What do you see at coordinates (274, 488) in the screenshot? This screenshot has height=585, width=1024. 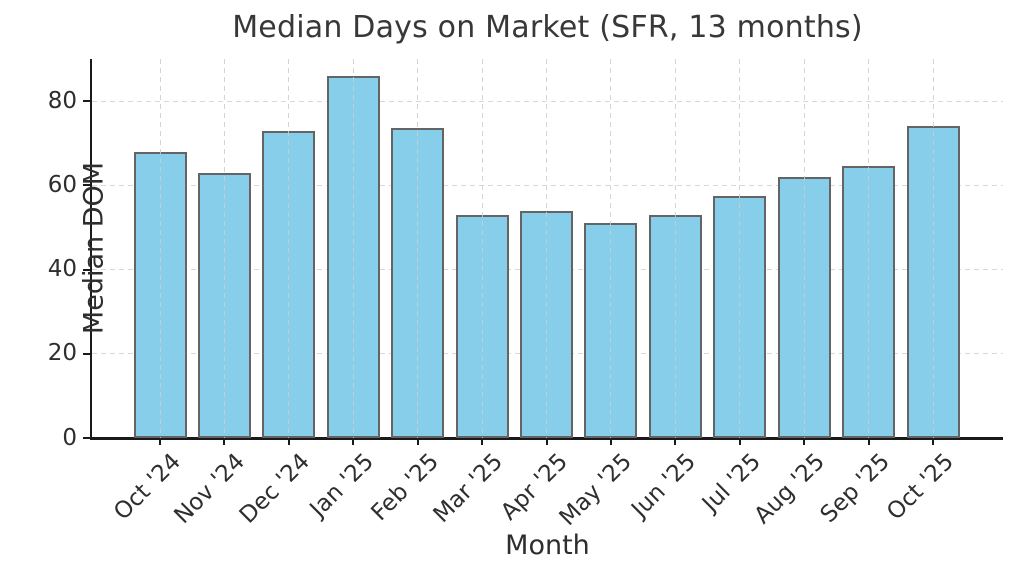 I see `x-tick-label: Dec '24` at bounding box center [274, 488].